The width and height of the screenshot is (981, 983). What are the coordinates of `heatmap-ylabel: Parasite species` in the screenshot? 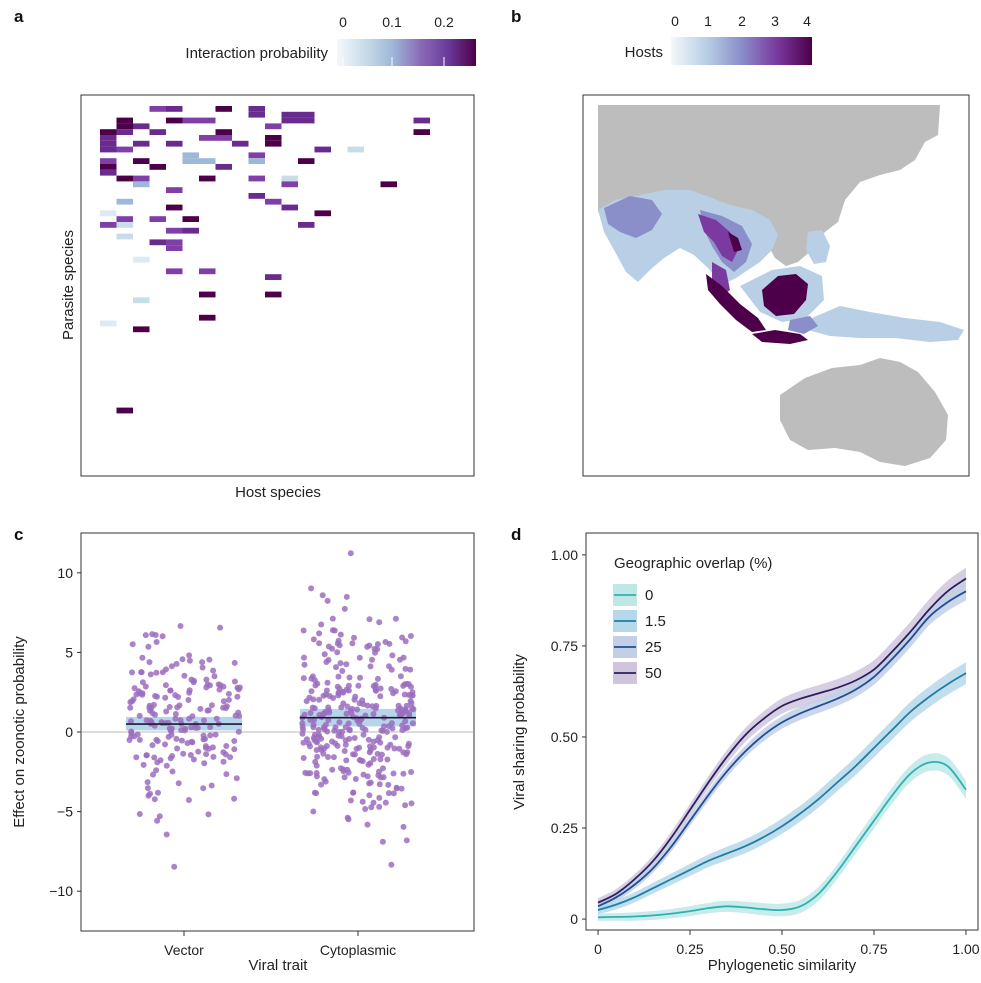 It's located at (68, 285).